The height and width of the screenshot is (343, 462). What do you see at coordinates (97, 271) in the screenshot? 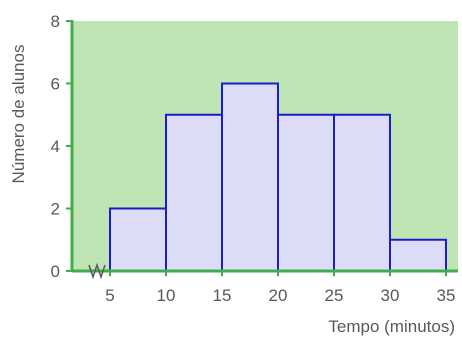
I see `x-axis-break-mark` at bounding box center [97, 271].